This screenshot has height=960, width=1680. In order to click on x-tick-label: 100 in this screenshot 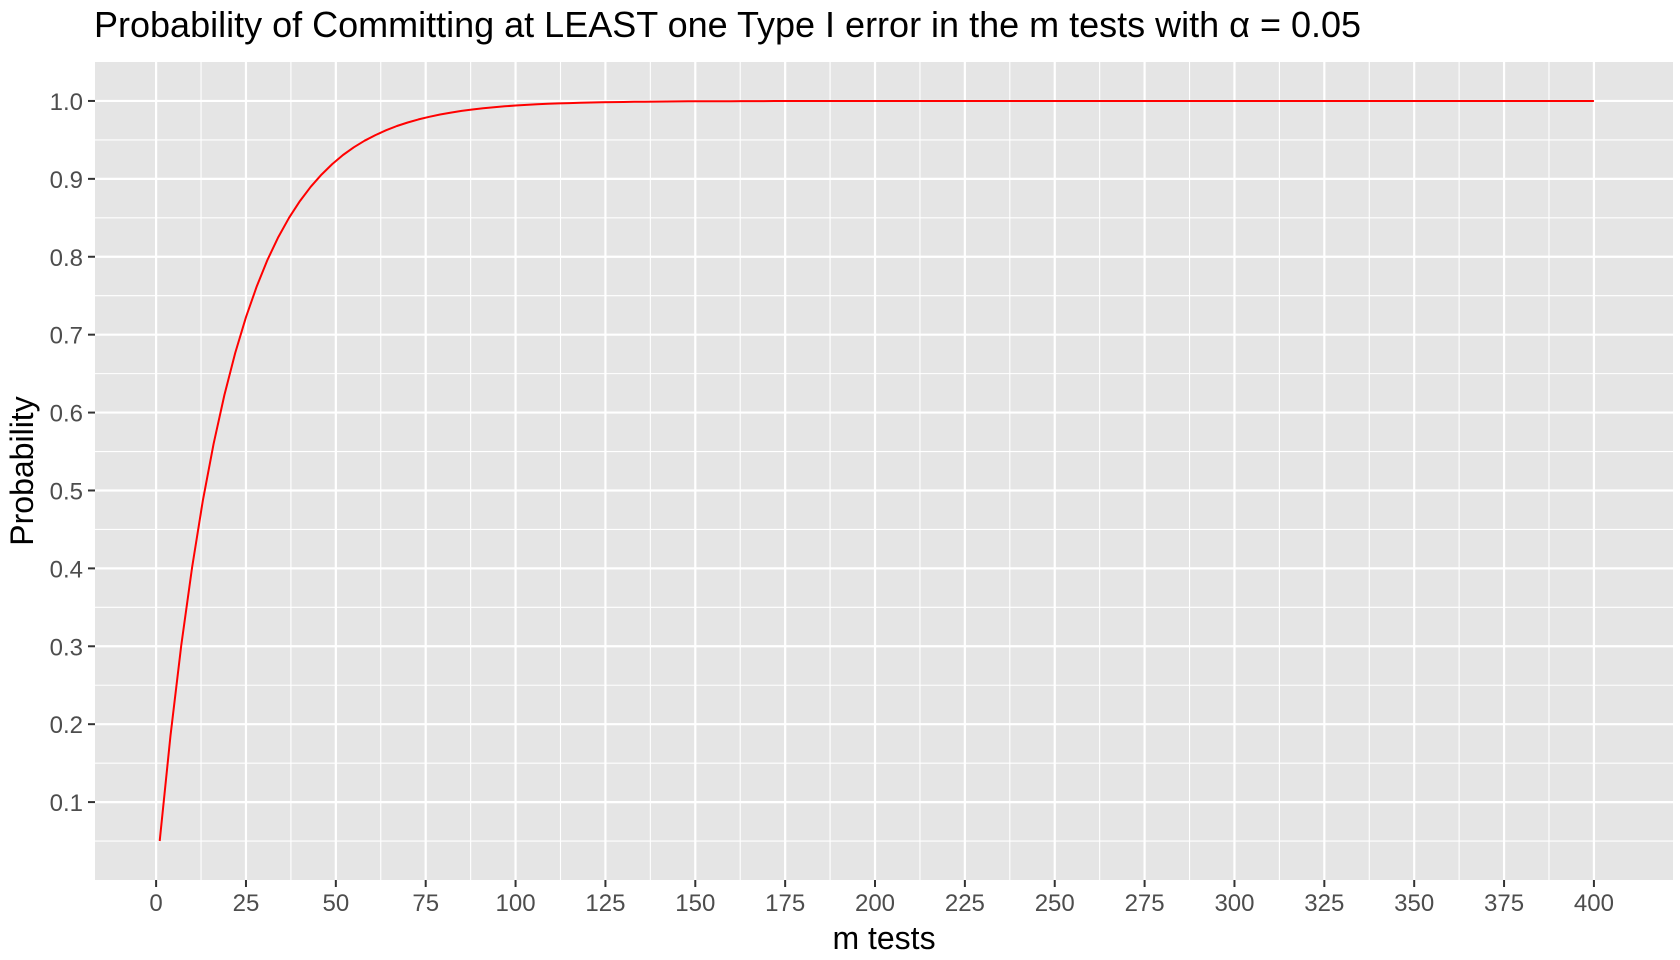, I will do `click(516, 903)`.